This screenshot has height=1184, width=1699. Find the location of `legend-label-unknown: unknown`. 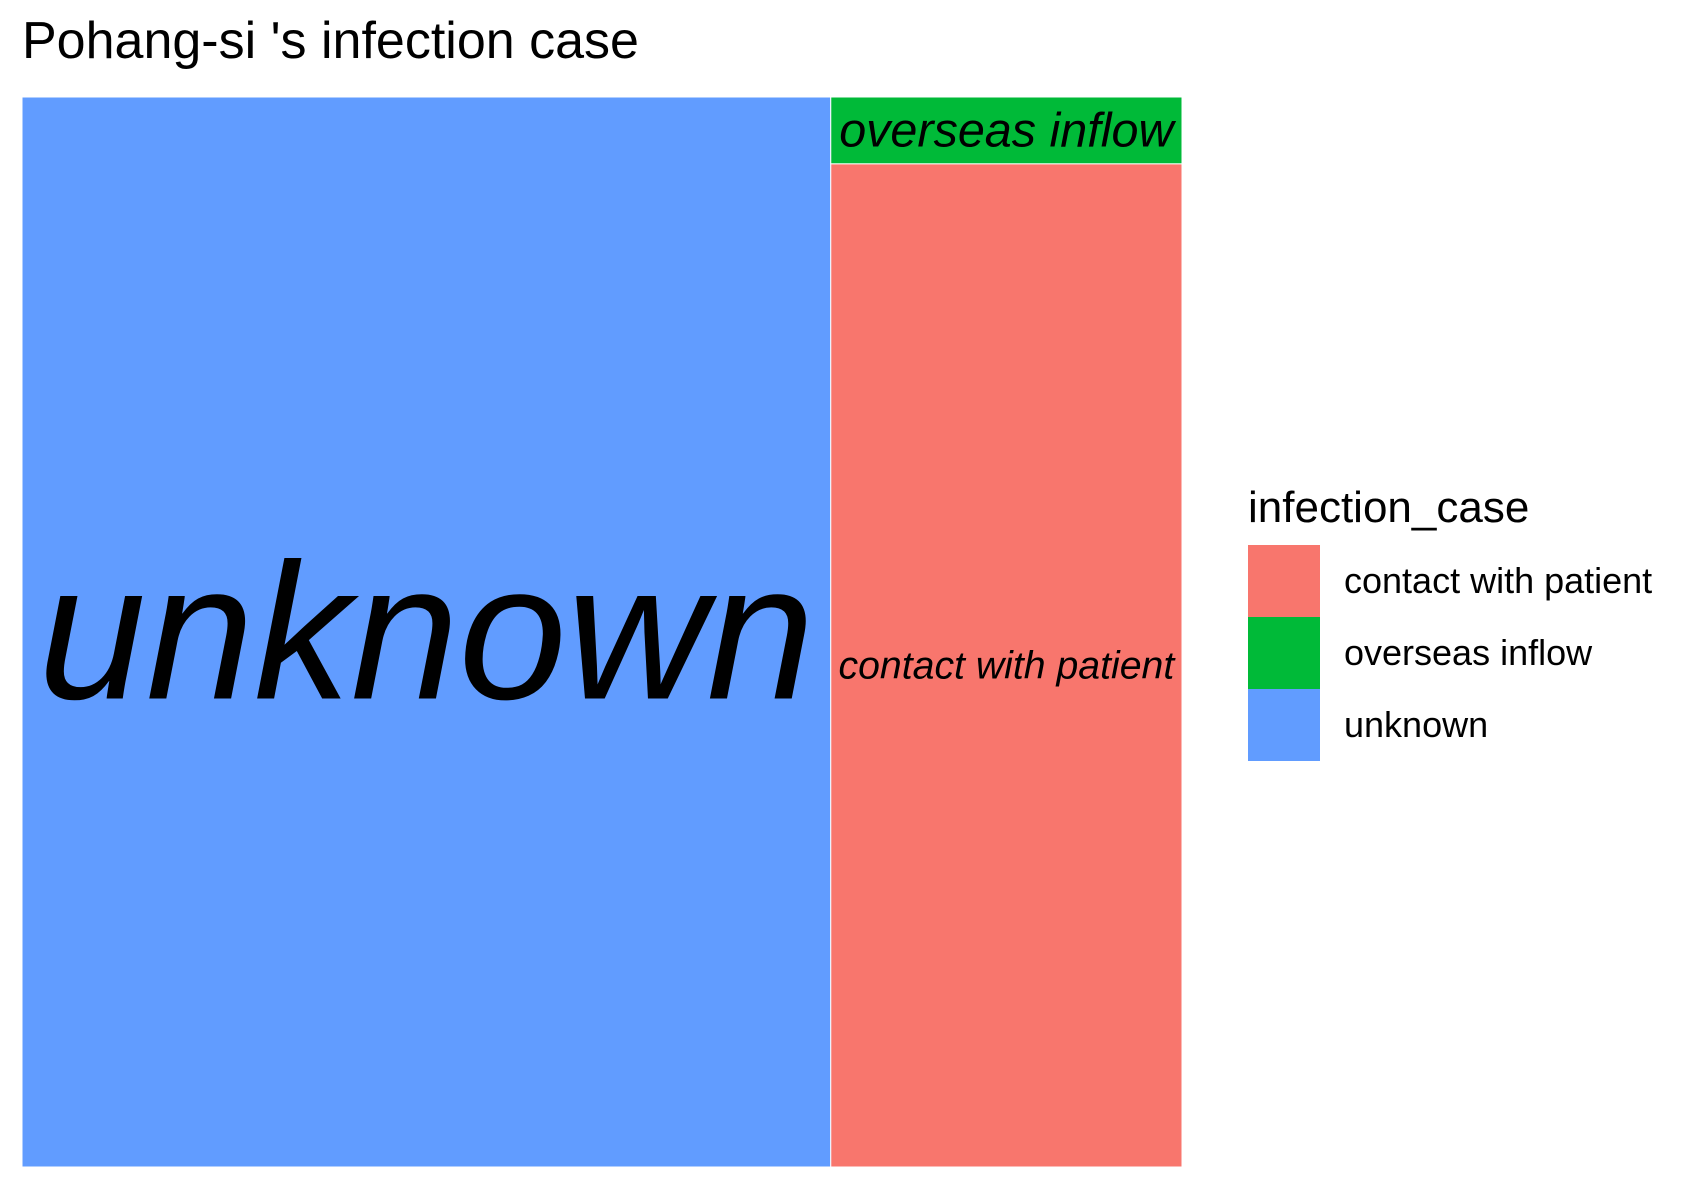

legend-label-unknown: unknown is located at coordinates (1416, 724).